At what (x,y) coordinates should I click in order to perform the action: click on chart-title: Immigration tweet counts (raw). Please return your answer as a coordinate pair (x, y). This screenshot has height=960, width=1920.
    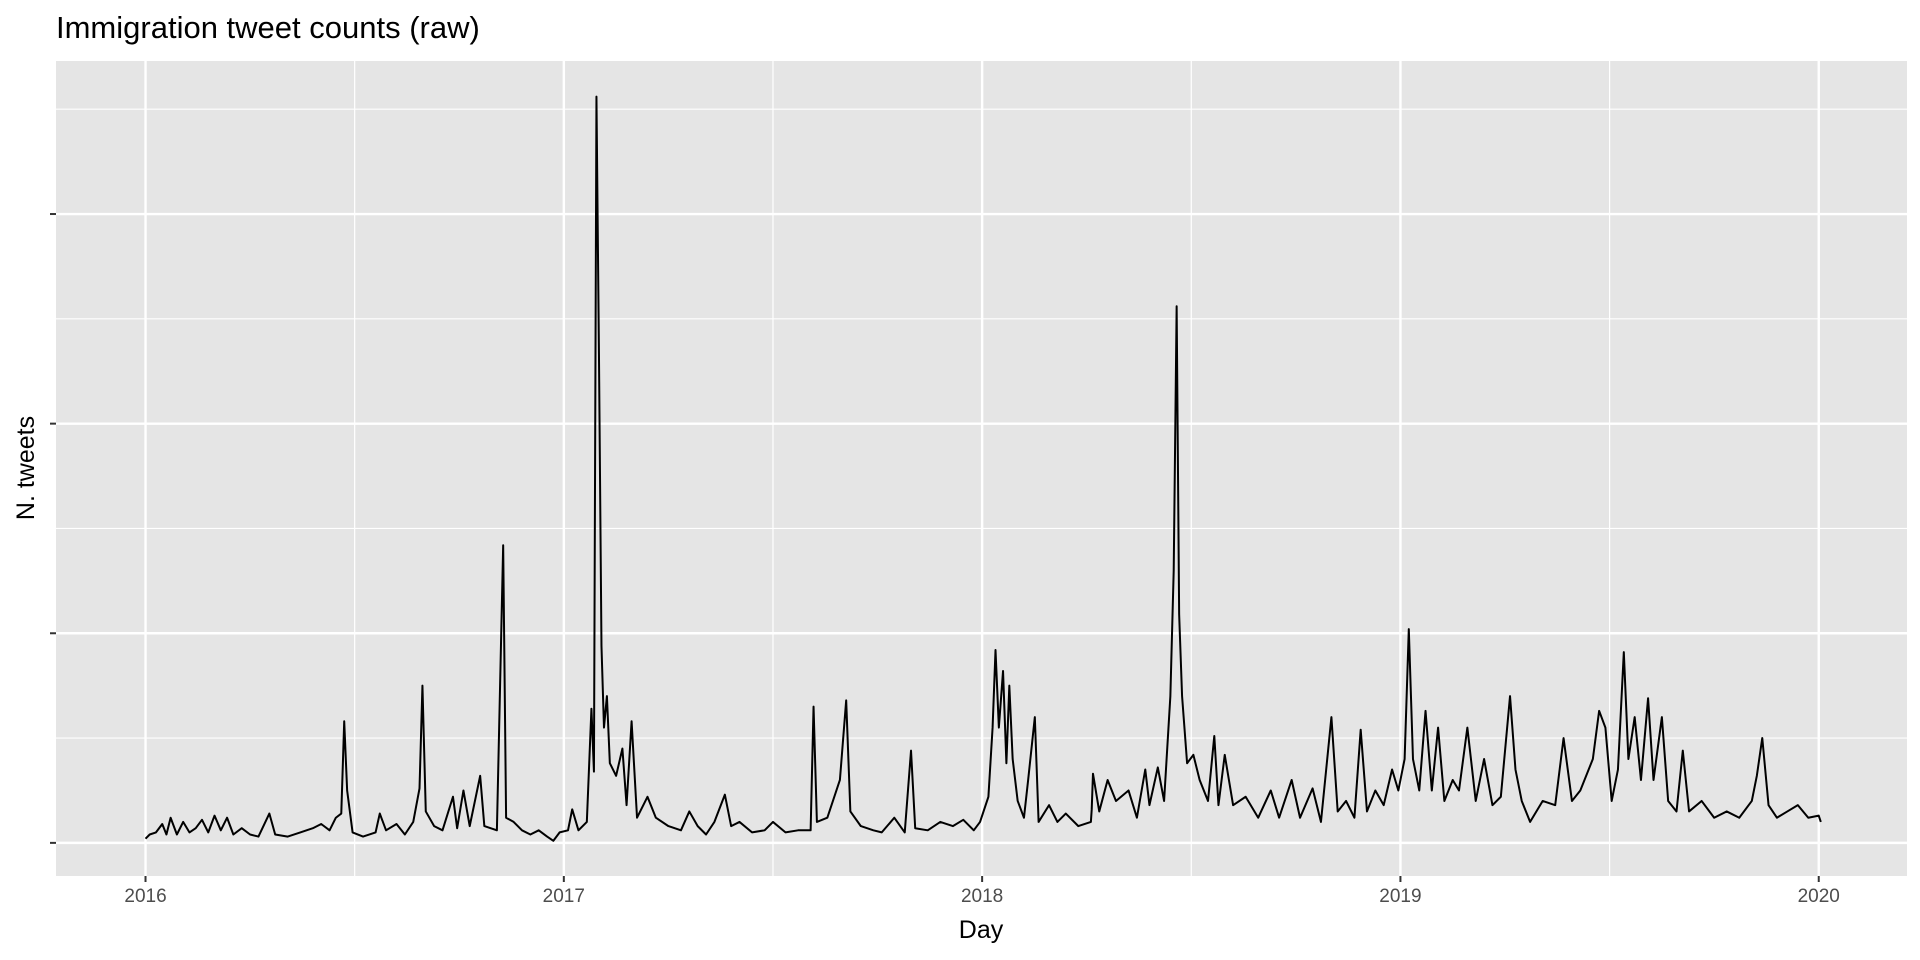
    Looking at the image, I should click on (268, 27).